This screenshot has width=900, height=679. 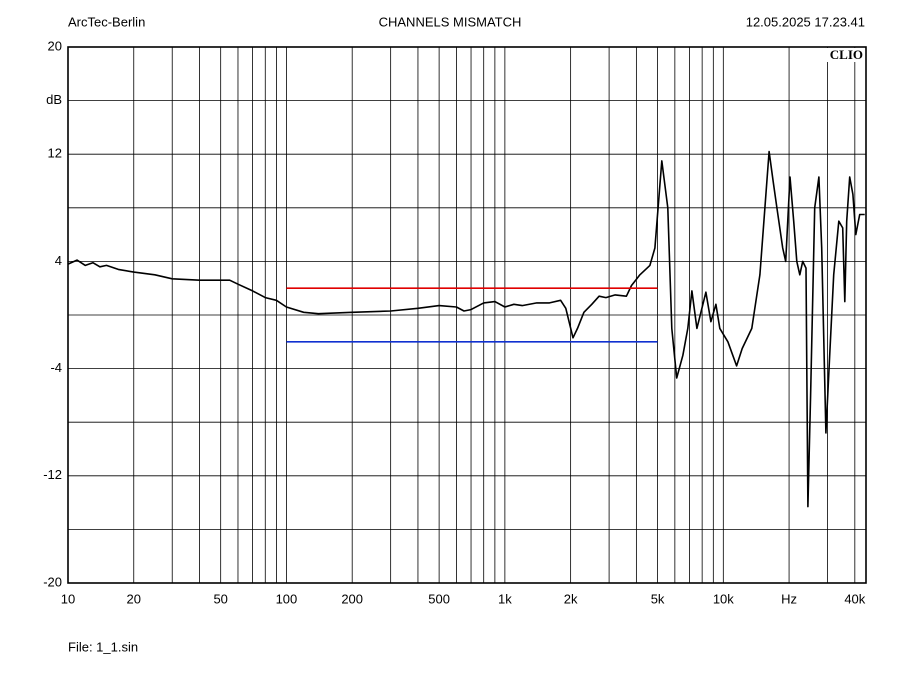 I want to click on brand: CLIO, so click(x=846, y=54).